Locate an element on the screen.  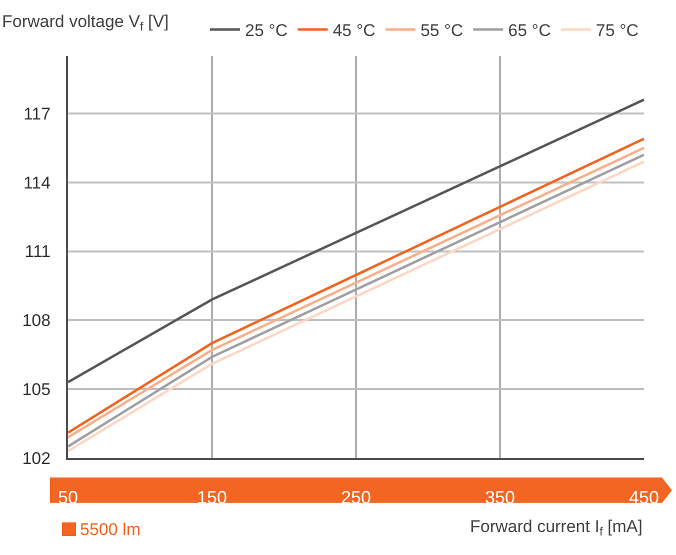
legend-label: 25 °C is located at coordinates (266, 30).